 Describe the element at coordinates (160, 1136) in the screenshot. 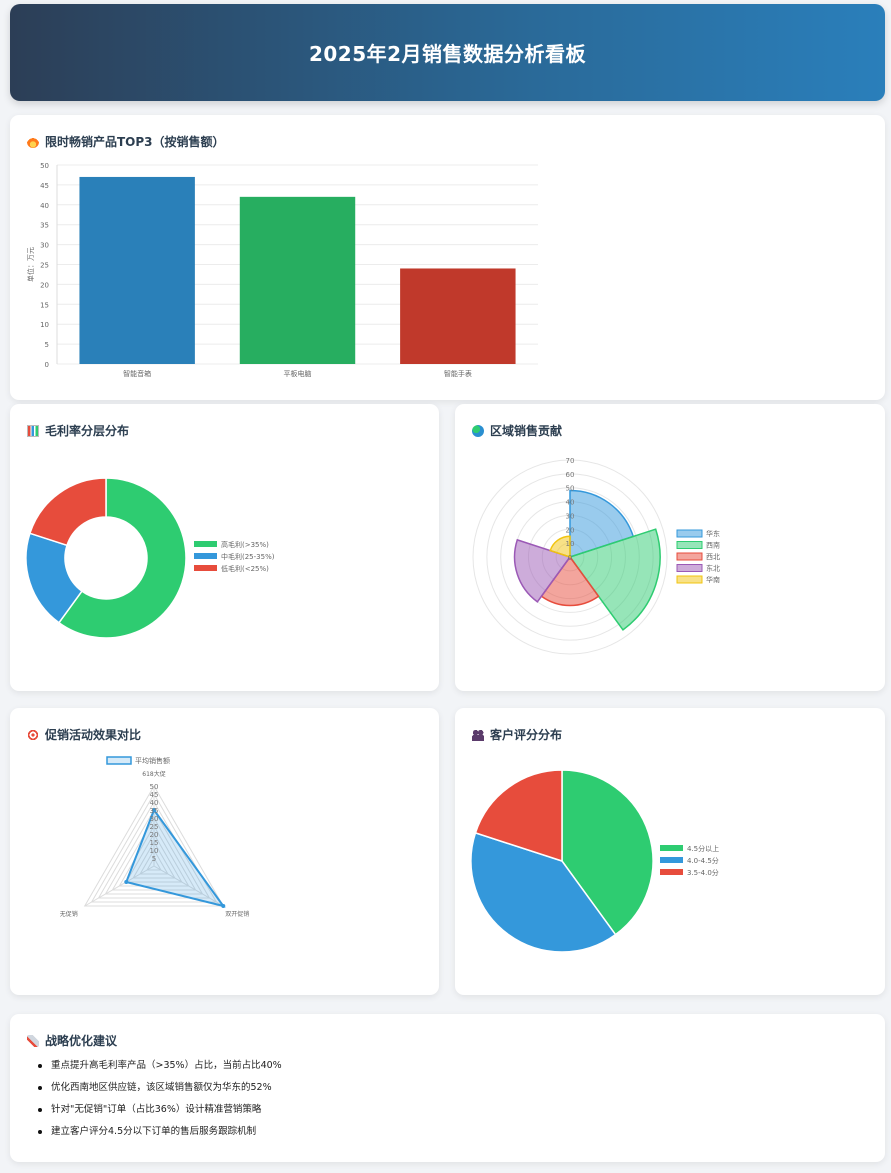

I see `advice-item: 建立客户评分4.5分以下订单的售后服务跟踪机制` at that location.